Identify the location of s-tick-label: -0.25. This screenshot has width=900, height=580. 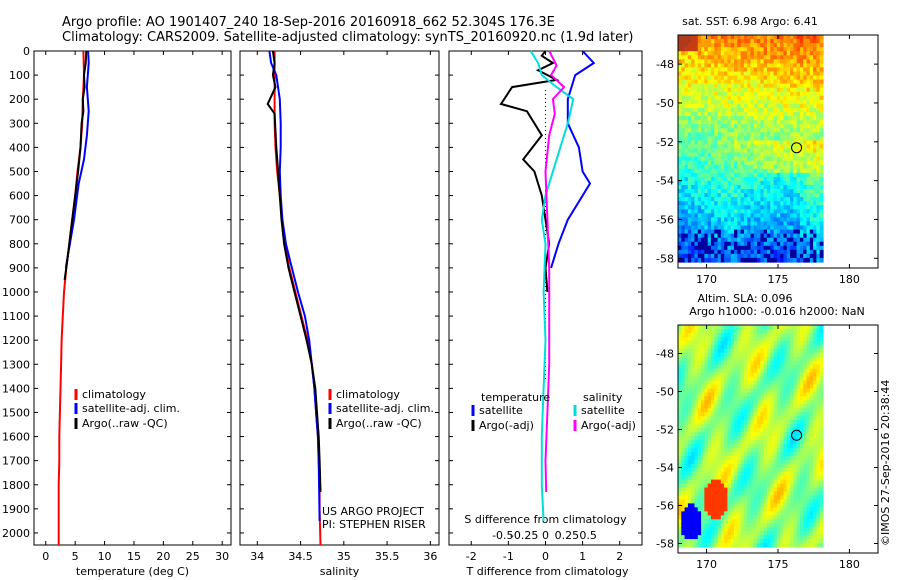
(524, 535).